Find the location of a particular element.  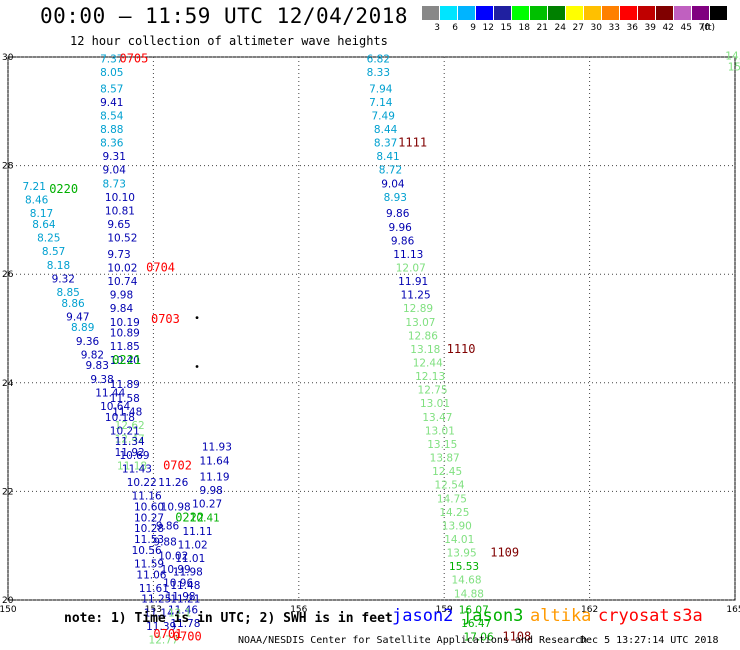

pass-time-label: 0220 is located at coordinates (63, 189).